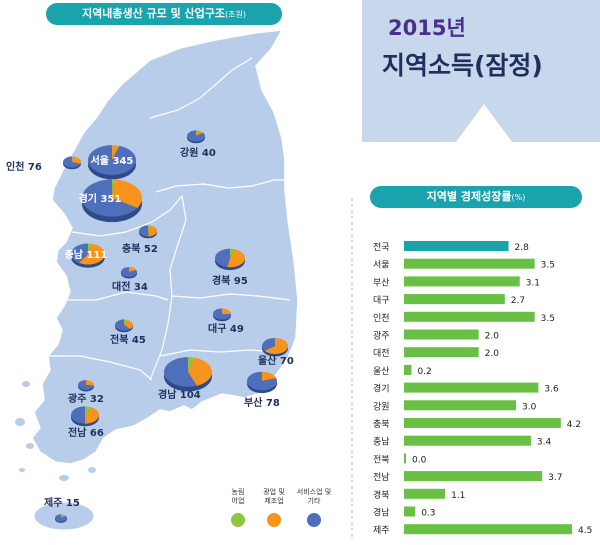 Image resolution: width=600 pixels, height=545 pixels. I want to click on pie-경남, so click(188, 374).